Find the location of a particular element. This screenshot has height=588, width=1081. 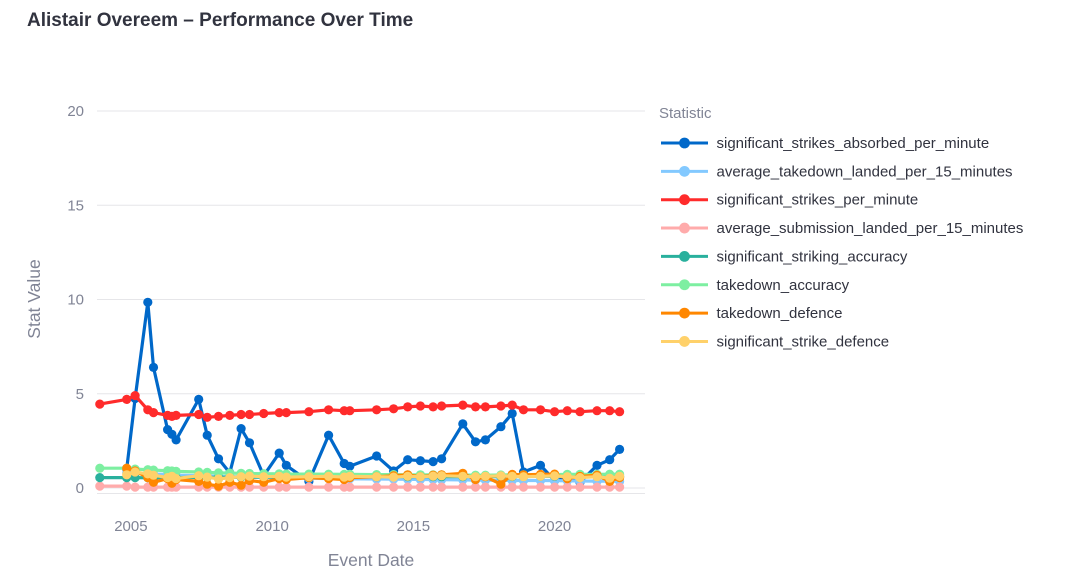

series-point-takedown_accuracy is located at coordinates (100, 468).